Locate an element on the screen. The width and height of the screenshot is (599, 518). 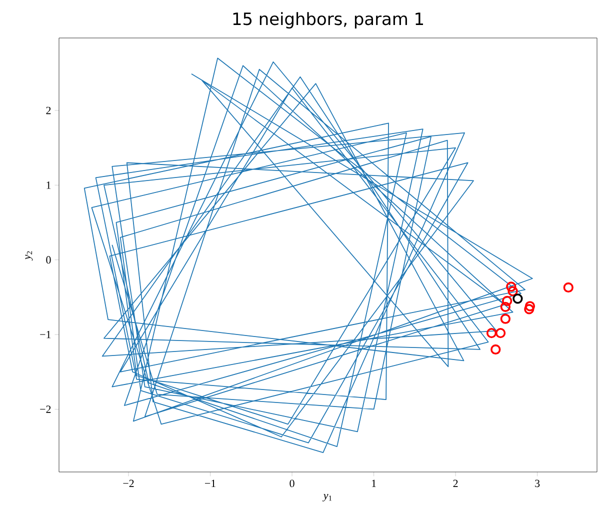
x-tick-label: 0 is located at coordinates (292, 484).